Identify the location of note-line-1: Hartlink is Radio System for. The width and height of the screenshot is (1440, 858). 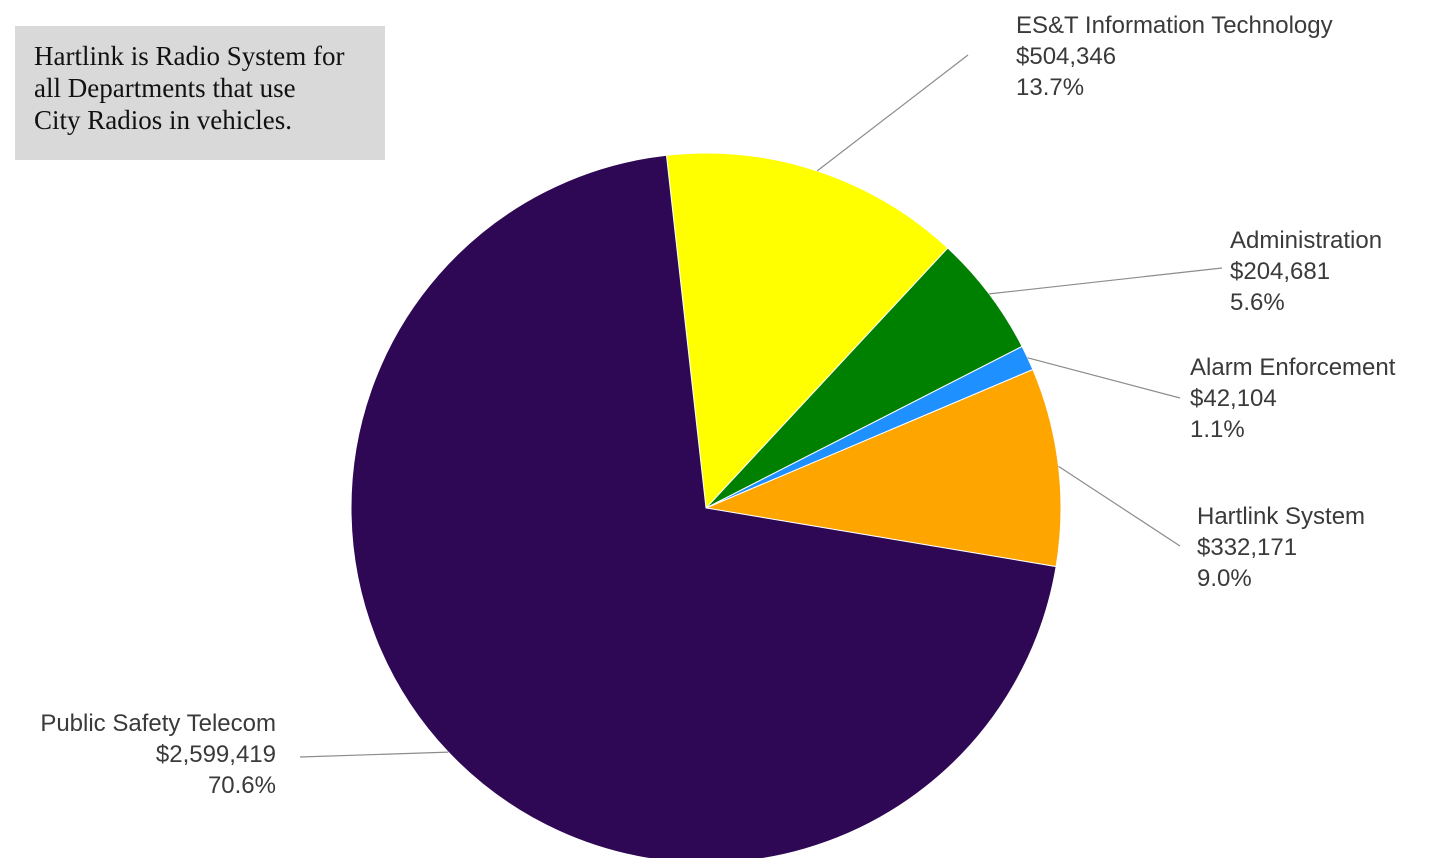
(189, 56).